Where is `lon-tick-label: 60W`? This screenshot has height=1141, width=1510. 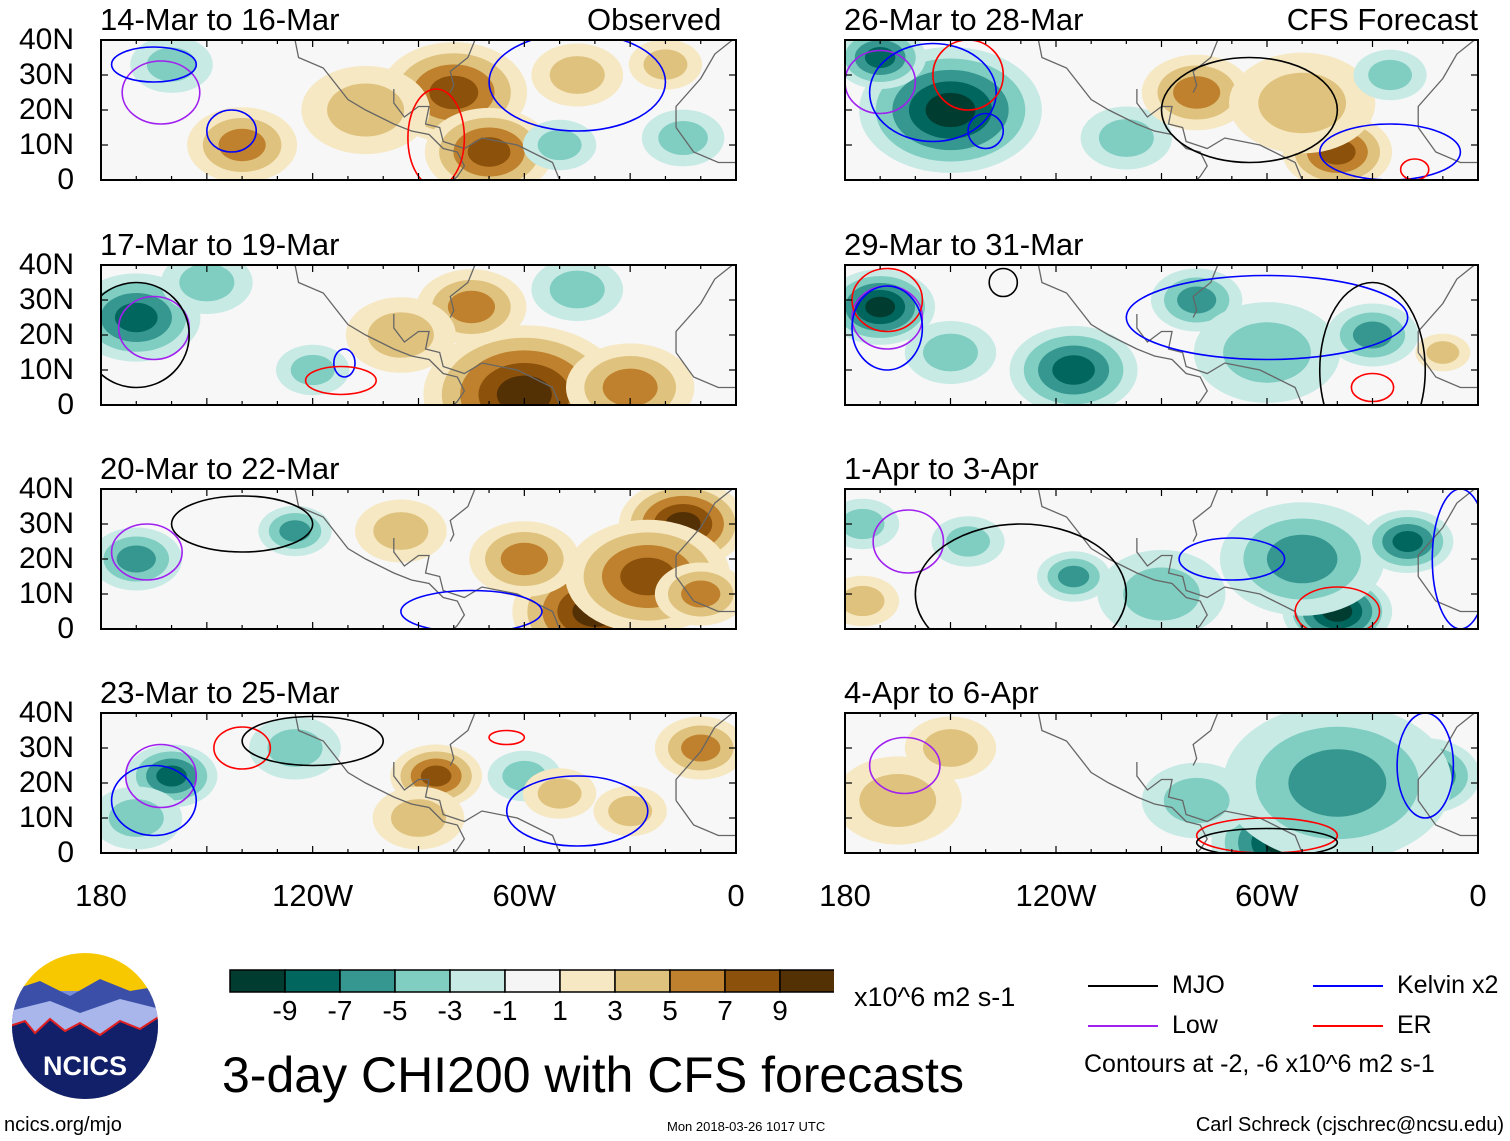
lon-tick-label: 60W is located at coordinates (524, 895).